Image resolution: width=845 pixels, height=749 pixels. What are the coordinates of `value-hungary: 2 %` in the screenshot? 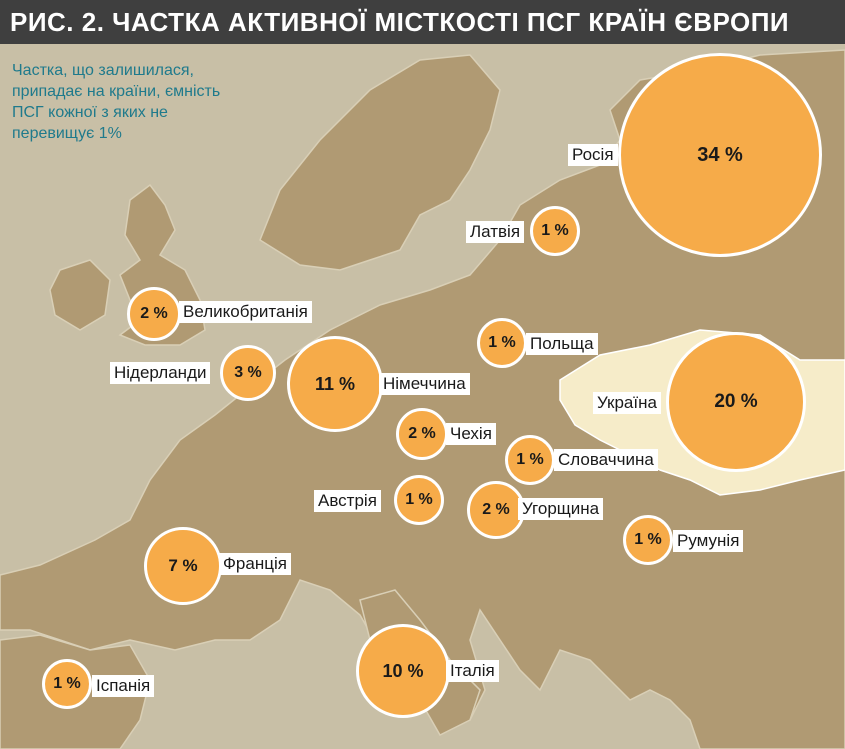 It's located at (496, 509).